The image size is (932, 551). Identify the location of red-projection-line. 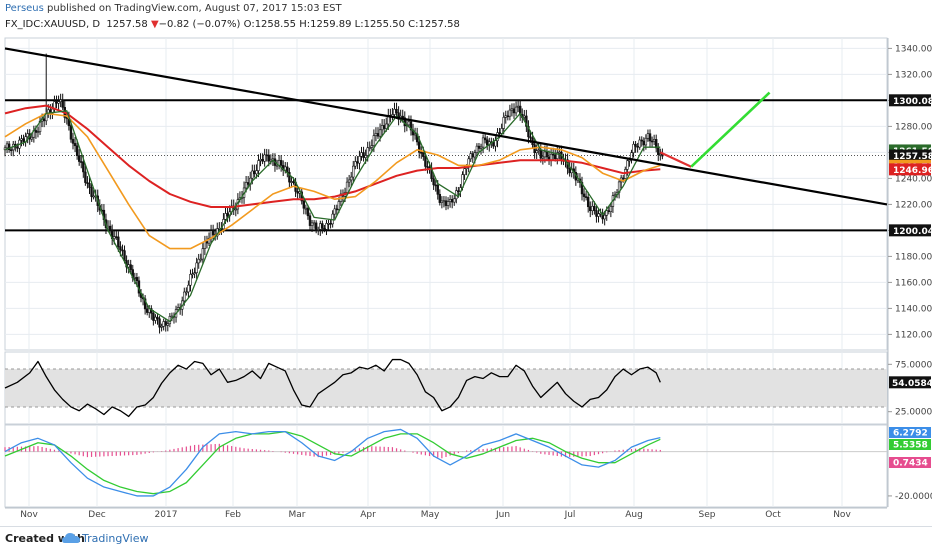
(675, 159).